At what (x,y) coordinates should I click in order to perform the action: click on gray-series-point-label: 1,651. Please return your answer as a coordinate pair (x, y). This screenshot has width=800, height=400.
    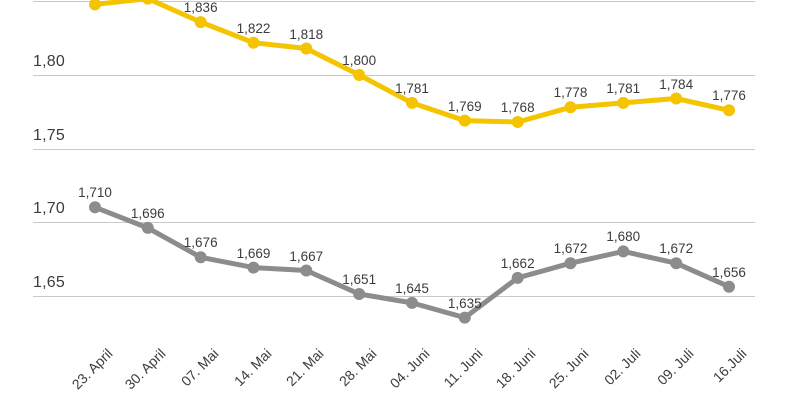
    Looking at the image, I should click on (359, 279).